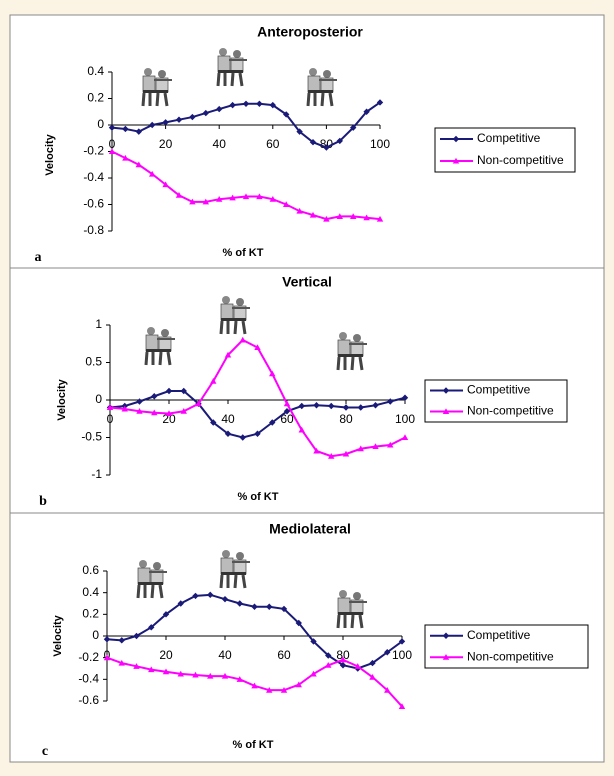  I want to click on panel-label: b, so click(43, 501).